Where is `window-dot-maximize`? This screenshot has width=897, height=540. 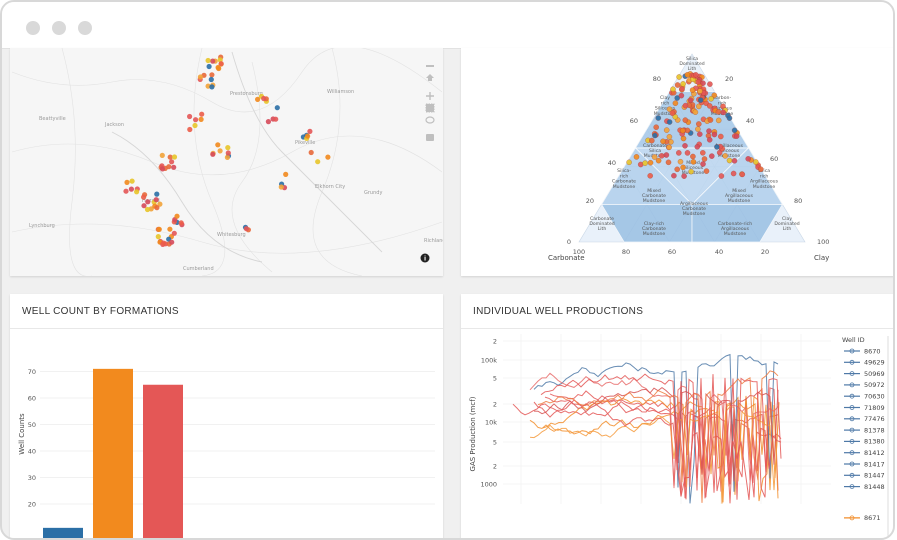
window-dot-maximize is located at coordinates (85, 28).